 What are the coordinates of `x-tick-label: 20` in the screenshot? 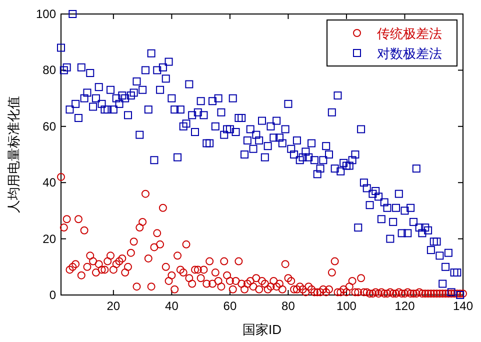 It's located at (113, 306).